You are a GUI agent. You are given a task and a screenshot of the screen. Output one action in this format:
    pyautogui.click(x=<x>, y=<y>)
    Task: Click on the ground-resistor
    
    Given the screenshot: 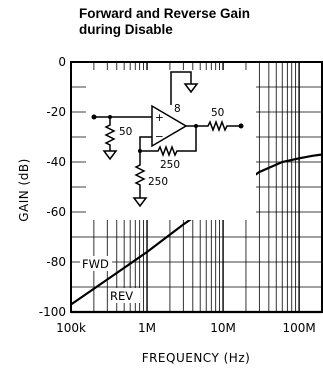 What is the action you would take?
    pyautogui.click(x=140, y=174)
    